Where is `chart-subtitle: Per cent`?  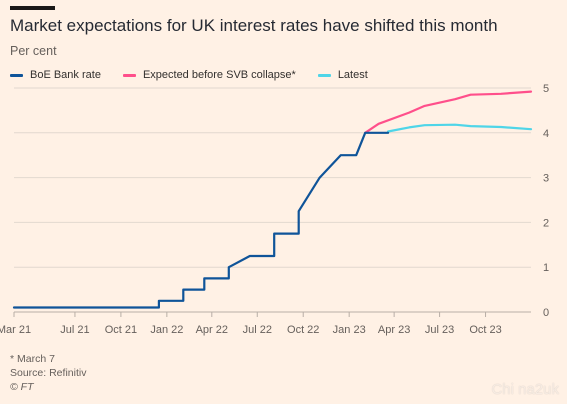 chart-subtitle: Per cent is located at coordinates (33, 51).